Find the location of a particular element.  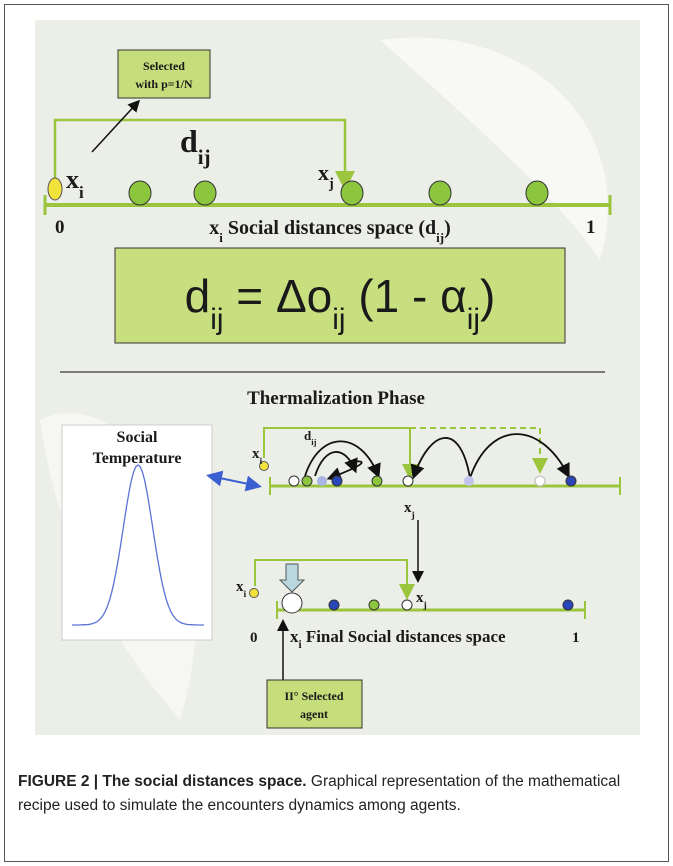

axis-title: xi Final Social distances space is located at coordinates (398, 639).